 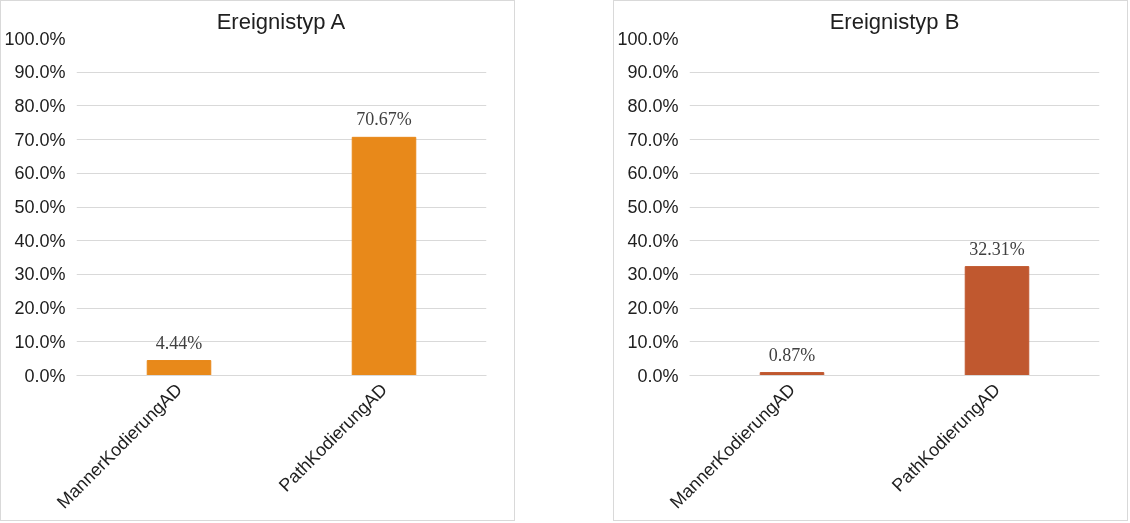 What do you see at coordinates (894, 21) in the screenshot?
I see `chart-title: Ereignistyp B` at bounding box center [894, 21].